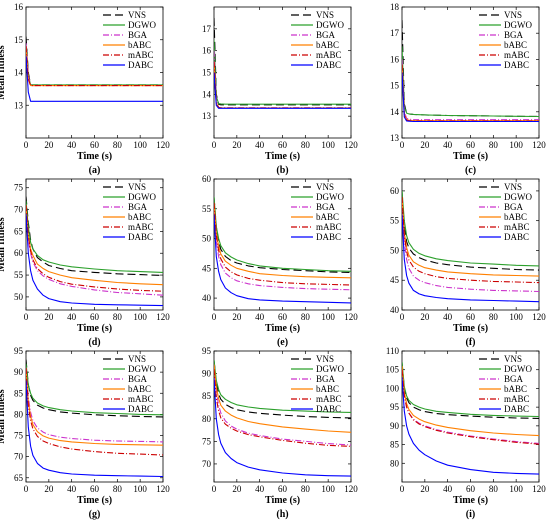  What do you see at coordinates (395, 445) in the screenshot?
I see `y-tick-label: 85` at bounding box center [395, 445].